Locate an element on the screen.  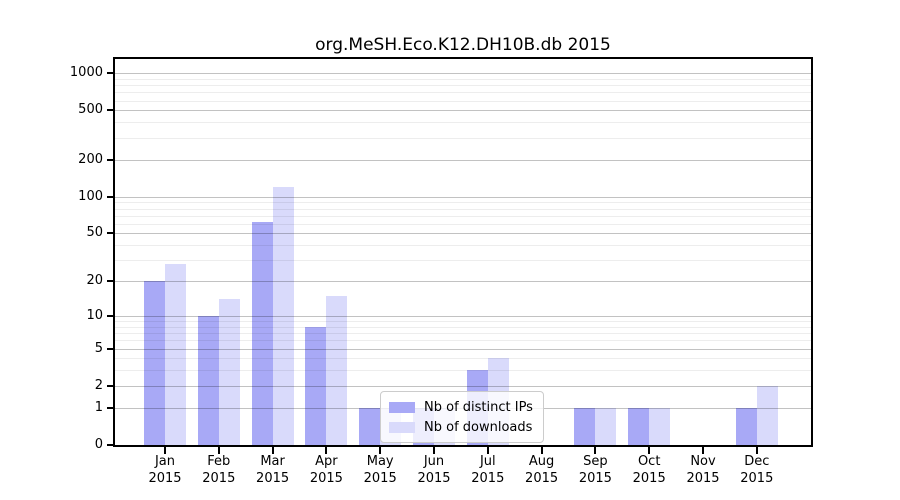
bar-ips-apr is located at coordinates (316, 385).